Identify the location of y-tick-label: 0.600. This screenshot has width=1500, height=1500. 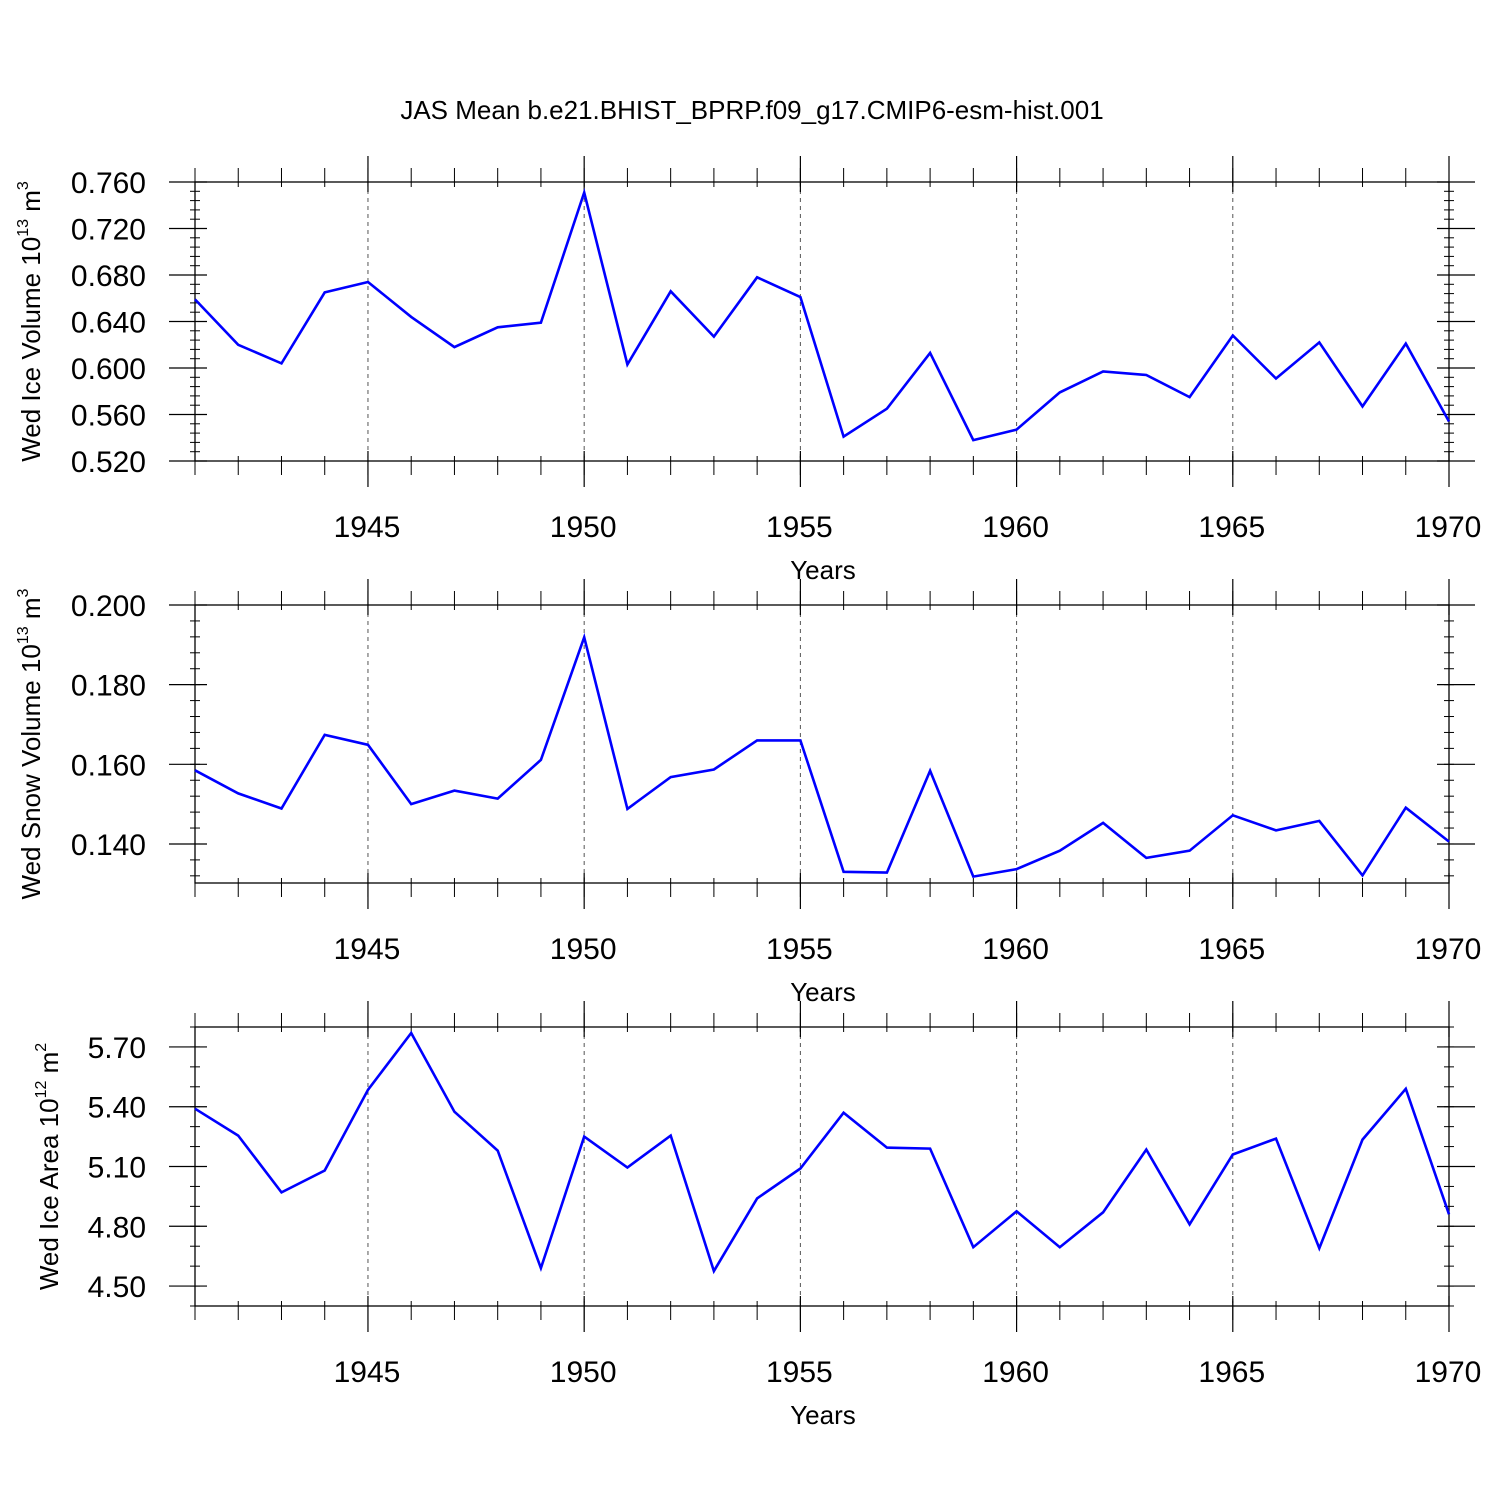
(108, 369).